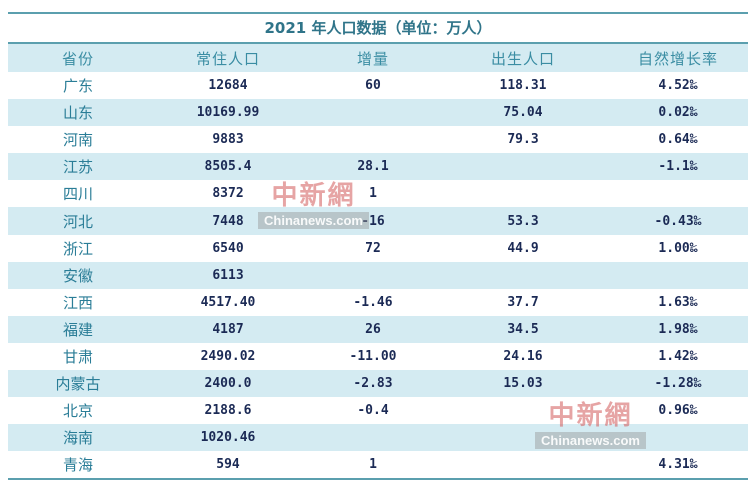  Describe the element at coordinates (523, 384) in the screenshot. I see `value-cell: 15.03` at that location.